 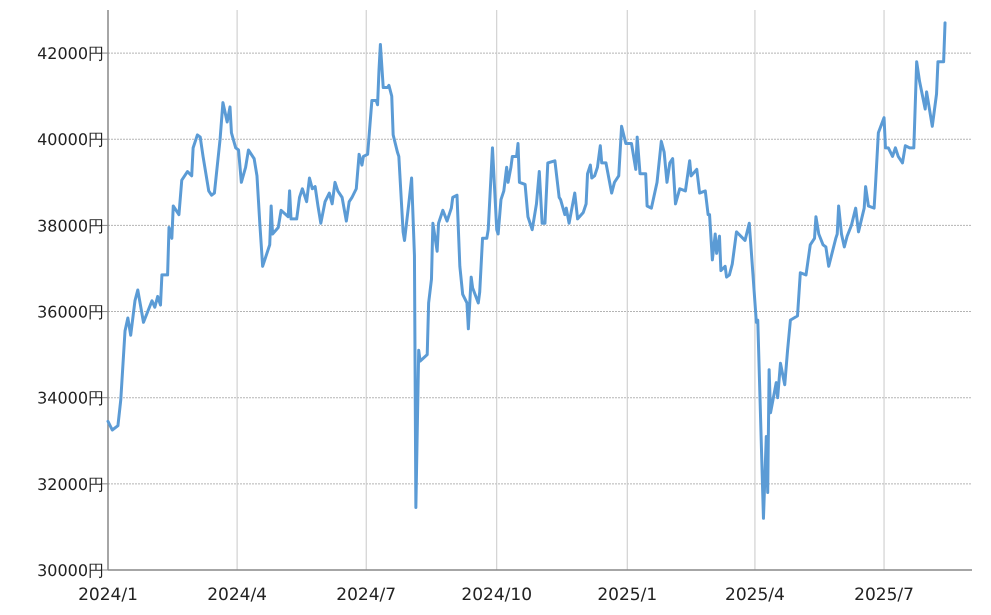 I want to click on x-tick-label: 2025/7, so click(x=884, y=595).